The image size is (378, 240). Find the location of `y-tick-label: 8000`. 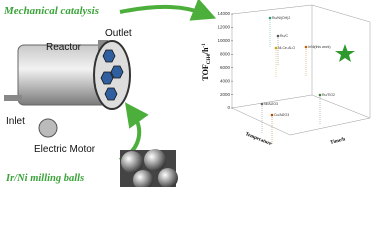

y-tick-label: 8000 is located at coordinates (225, 53).